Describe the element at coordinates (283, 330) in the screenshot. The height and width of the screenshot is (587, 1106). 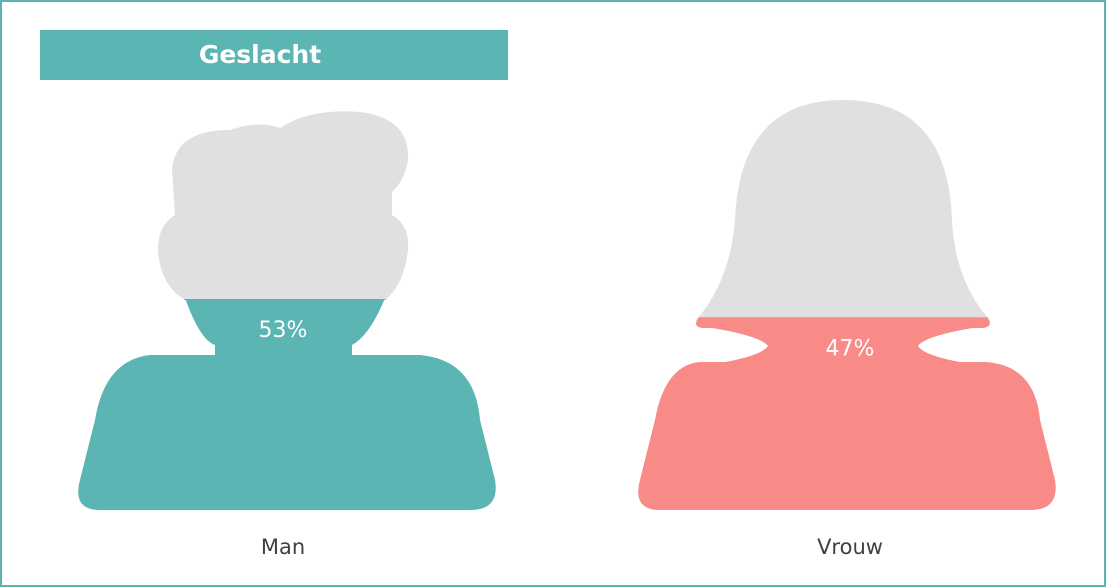
I see `value-label: 53%` at that location.